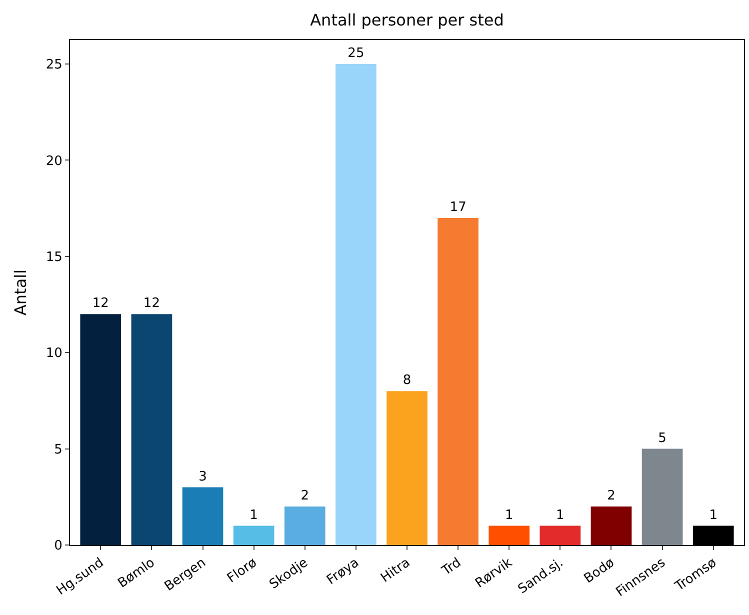  What do you see at coordinates (451, 567) in the screenshot?
I see `x-tick-label: Trd` at bounding box center [451, 567].